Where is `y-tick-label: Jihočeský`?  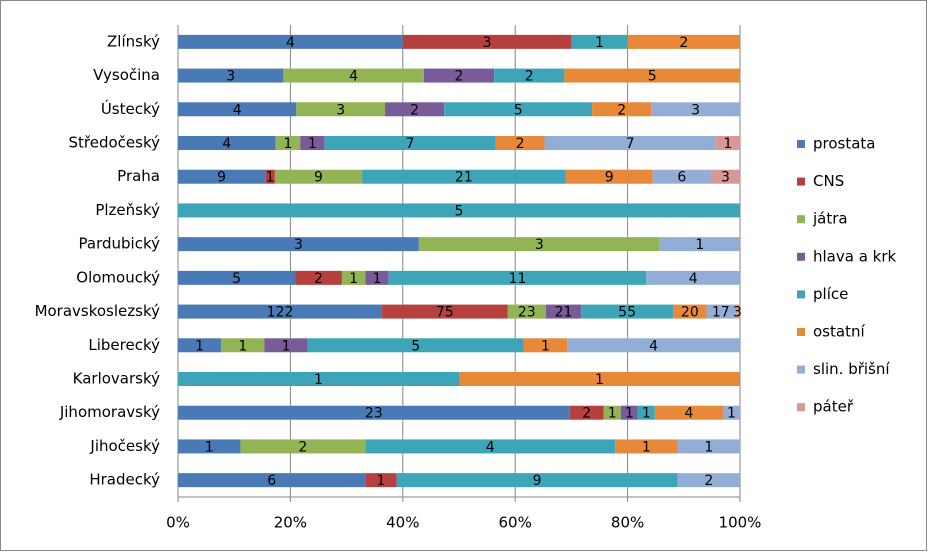 y-tick-label: Jihočeský is located at coordinates (124, 446).